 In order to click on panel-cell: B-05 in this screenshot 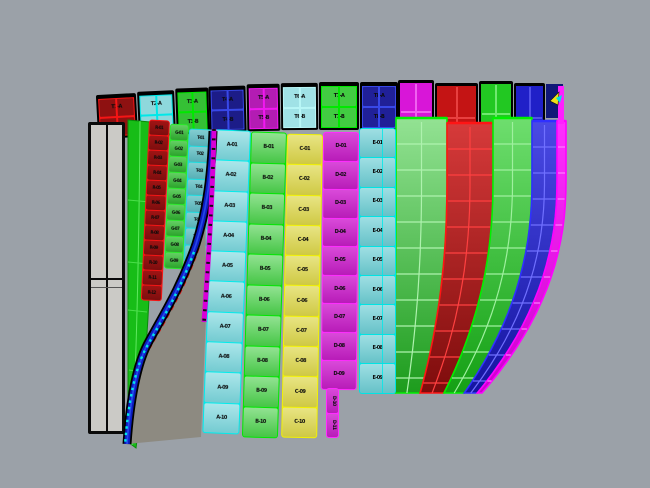, I will do `click(265, 269)`.